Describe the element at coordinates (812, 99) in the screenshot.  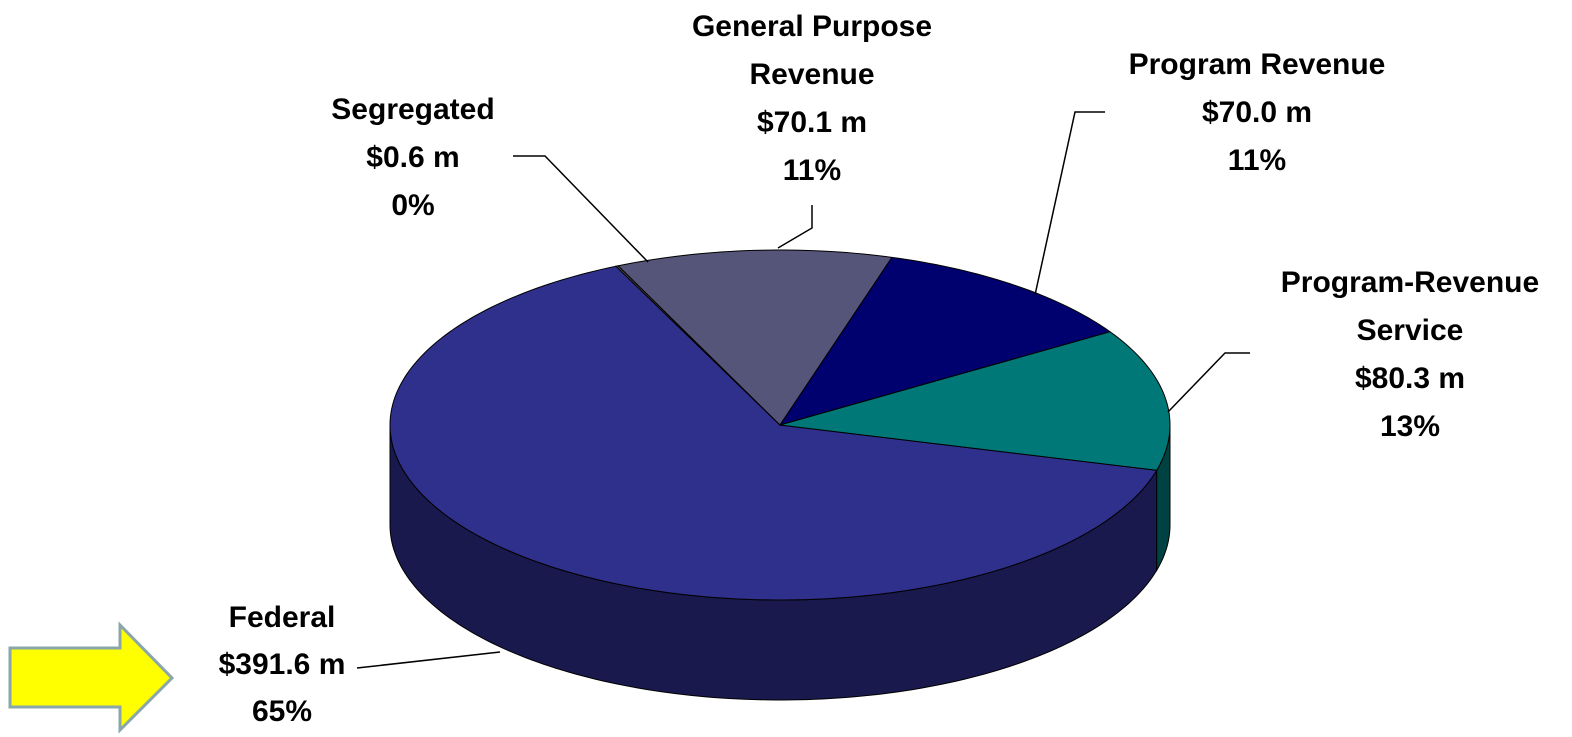
I see `data-label: General Purpose Revenue $70.1 m 11%` at that location.